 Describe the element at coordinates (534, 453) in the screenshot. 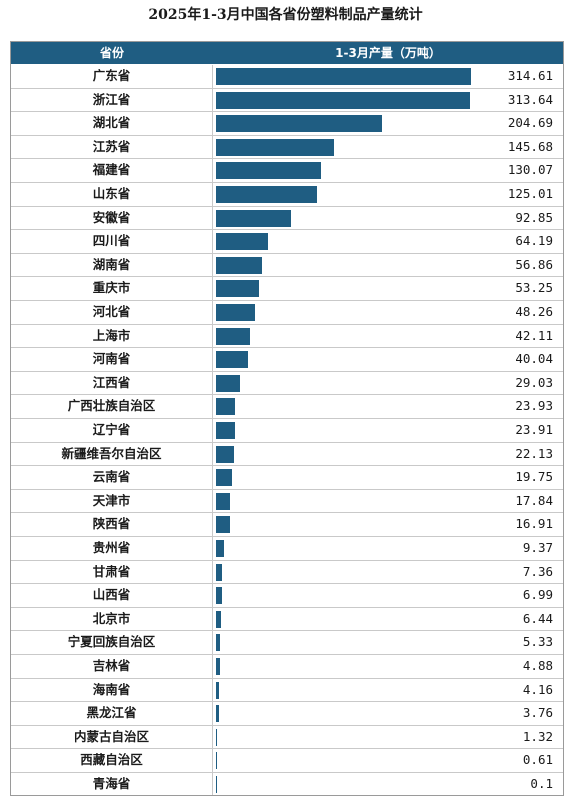

I see `value-label: 22.13` at that location.